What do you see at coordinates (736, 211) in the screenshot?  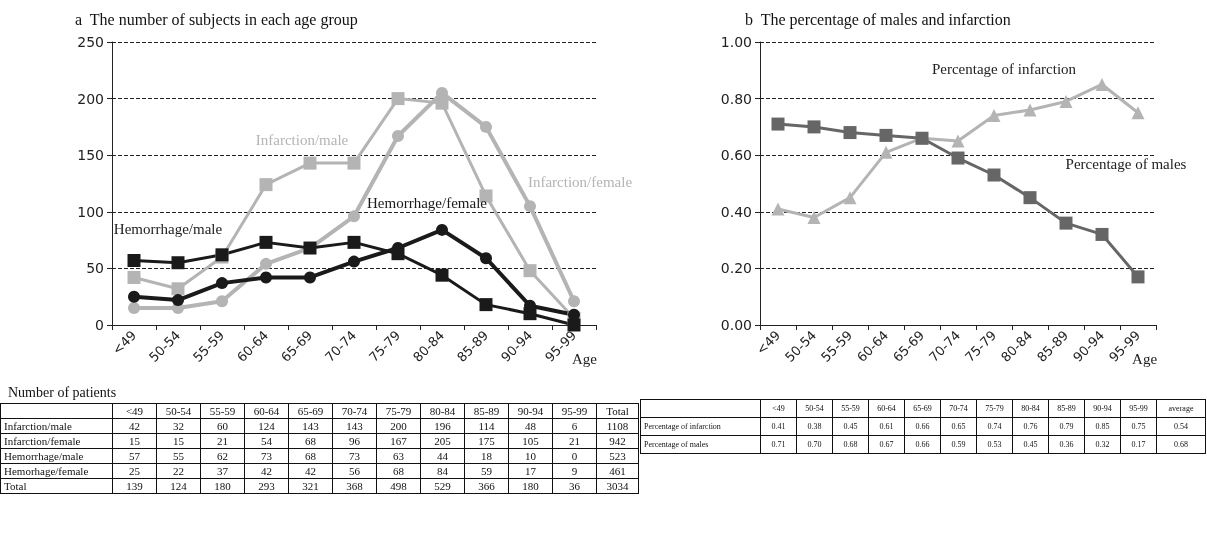 I see `y-tick-label: 0.40` at bounding box center [736, 211].